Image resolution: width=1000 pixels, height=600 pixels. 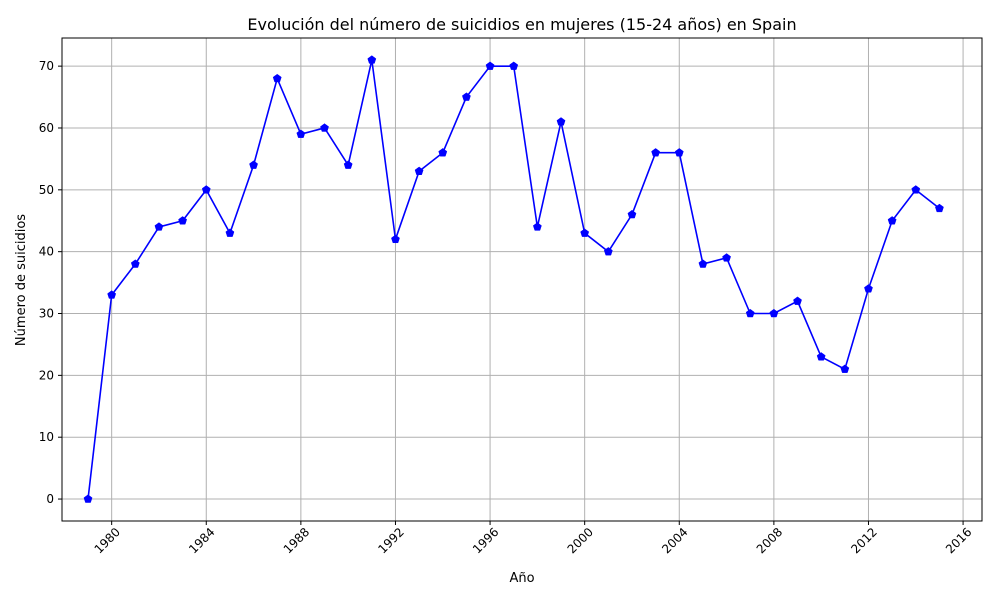 What do you see at coordinates (46, 66) in the screenshot?
I see `y-tick-label: 70` at bounding box center [46, 66].